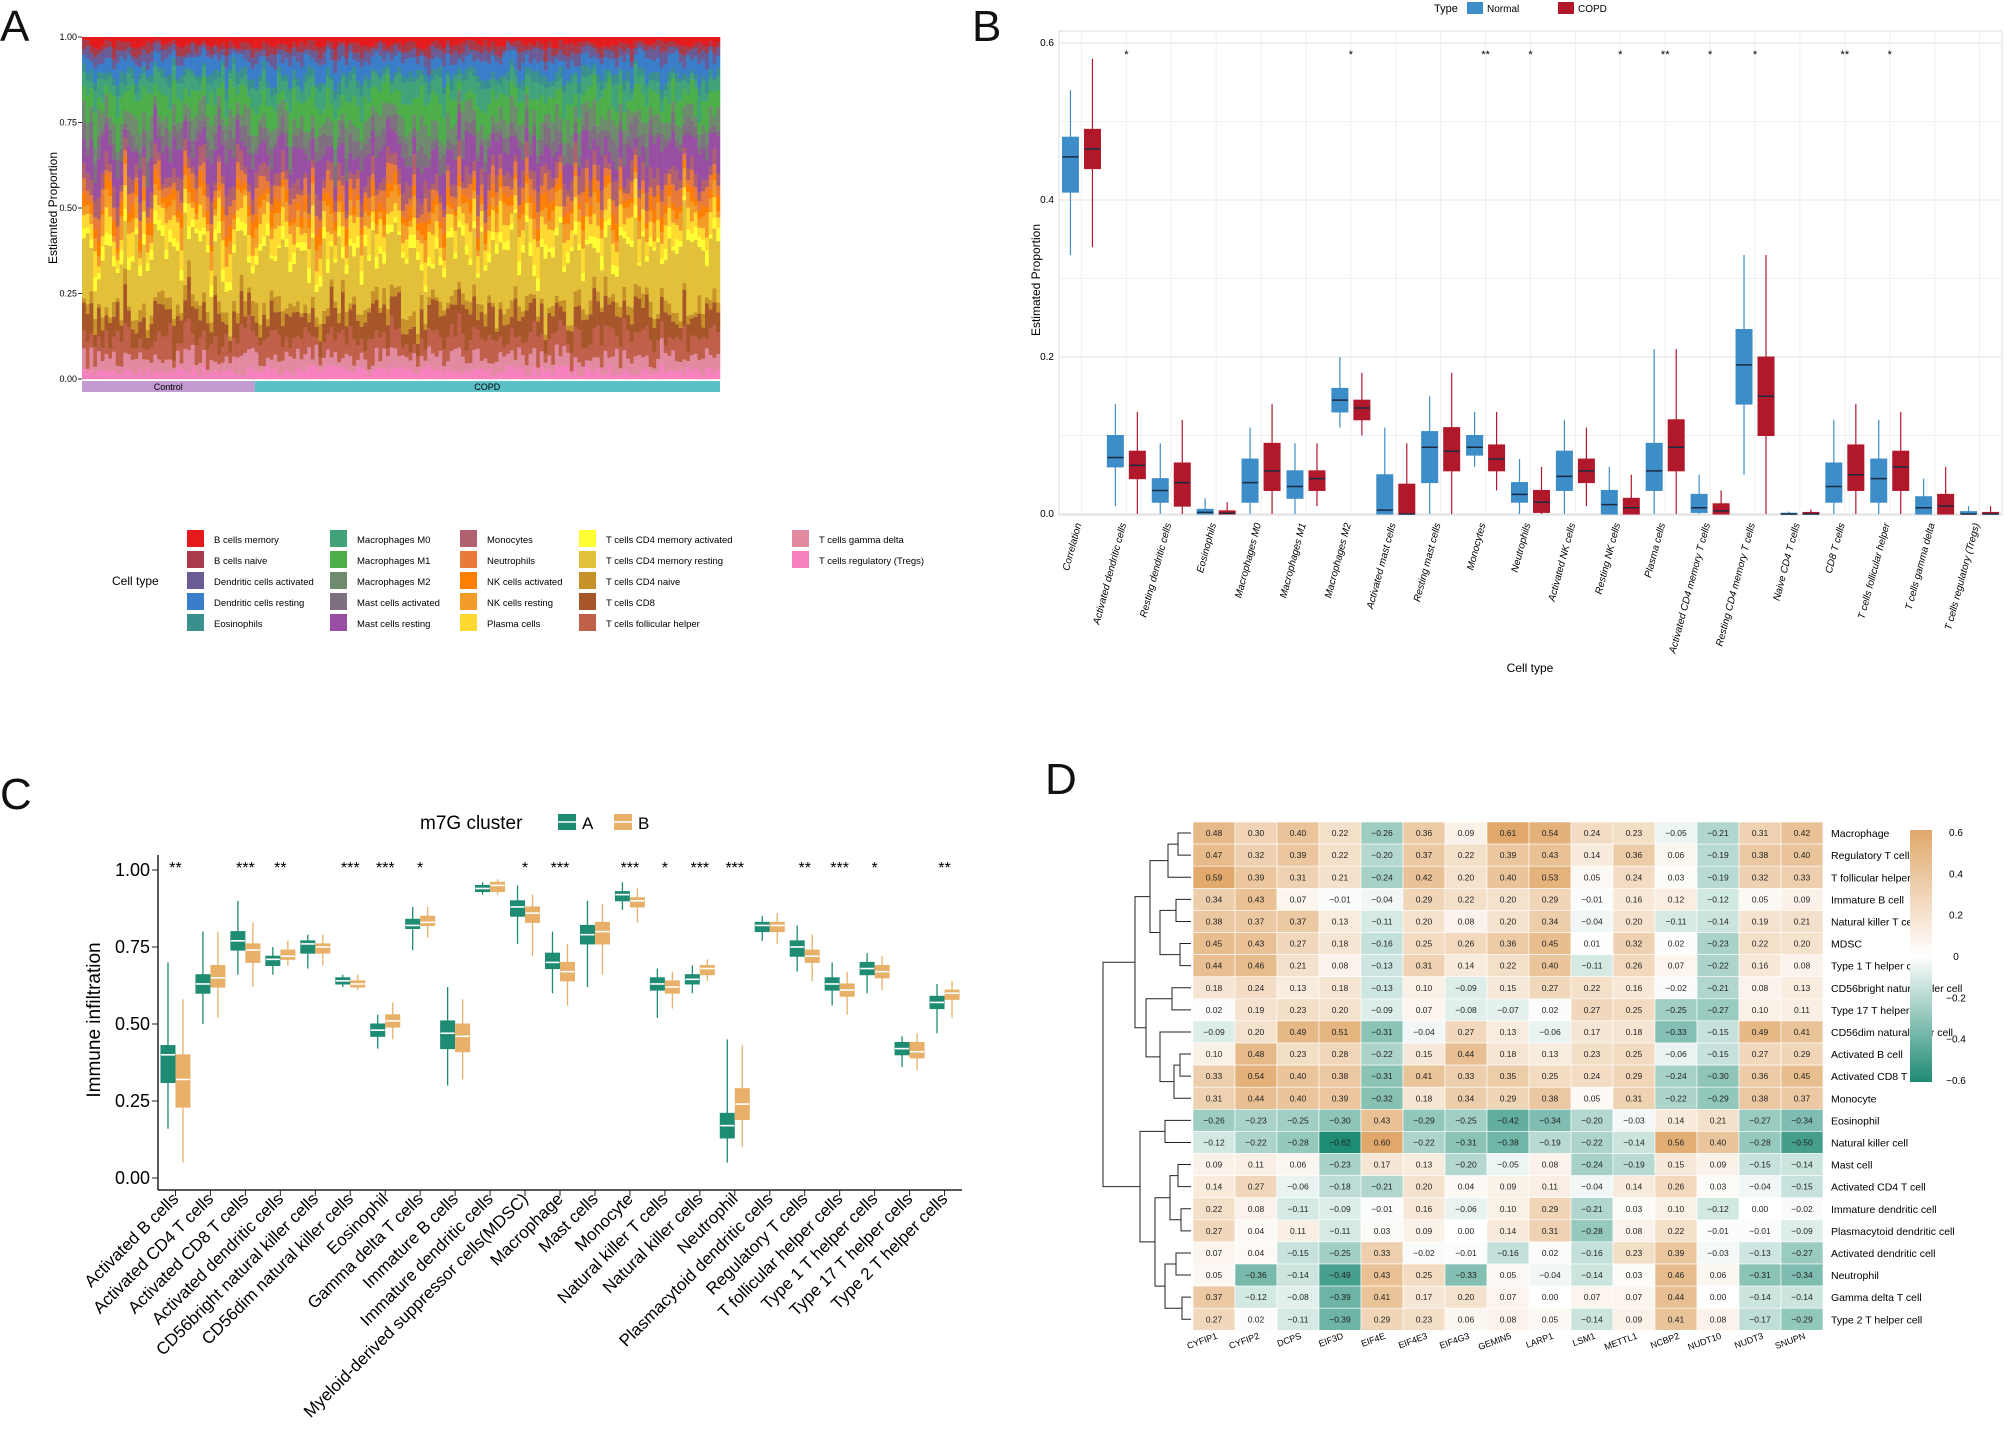 The width and height of the screenshot is (2007, 1438). Describe the element at coordinates (1802, 1010) in the screenshot. I see `heatmap-cell-value: 0.11` at that location.